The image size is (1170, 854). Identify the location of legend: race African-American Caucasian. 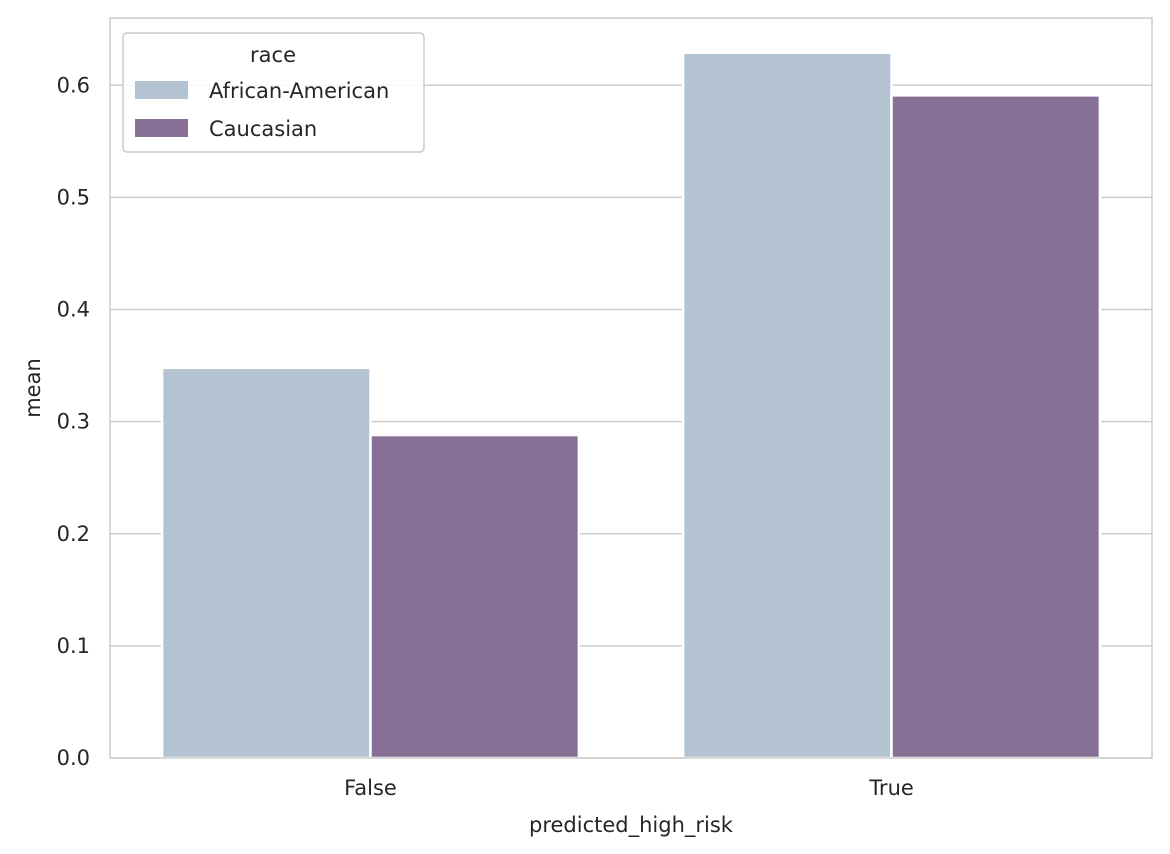
(273, 92).